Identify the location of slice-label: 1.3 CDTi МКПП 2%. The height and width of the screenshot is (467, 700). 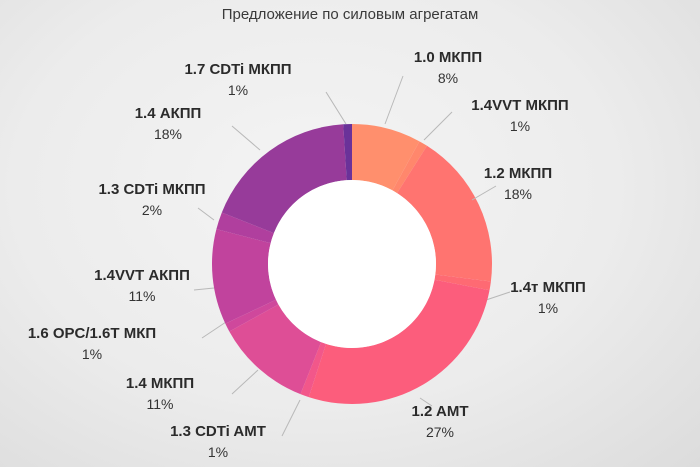
(151, 200).